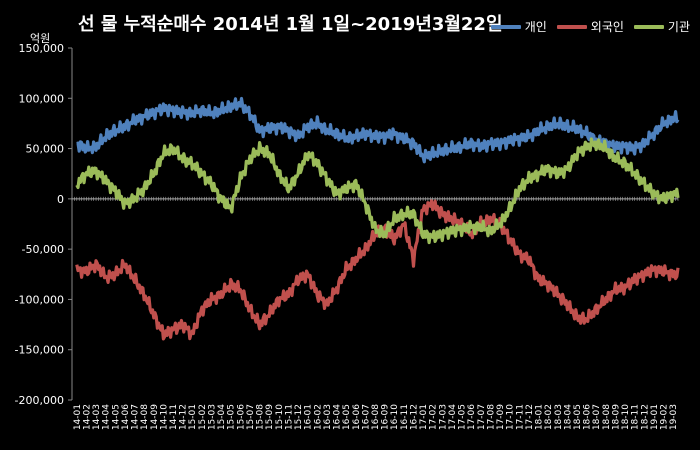 This screenshot has height=450, width=700. Describe the element at coordinates (607, 27) in the screenshot. I see `legend-label-foreign: 외국인` at that location.